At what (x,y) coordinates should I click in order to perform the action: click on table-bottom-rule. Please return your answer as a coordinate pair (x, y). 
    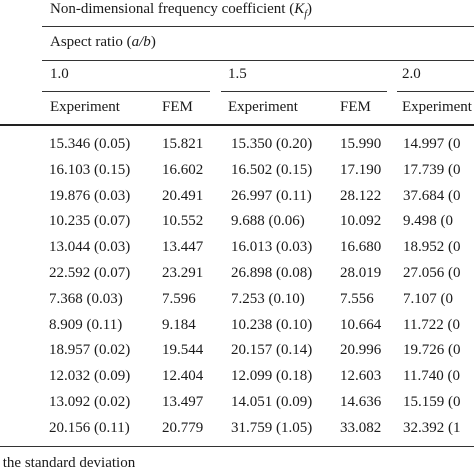
    Looking at the image, I should click on (237, 446).